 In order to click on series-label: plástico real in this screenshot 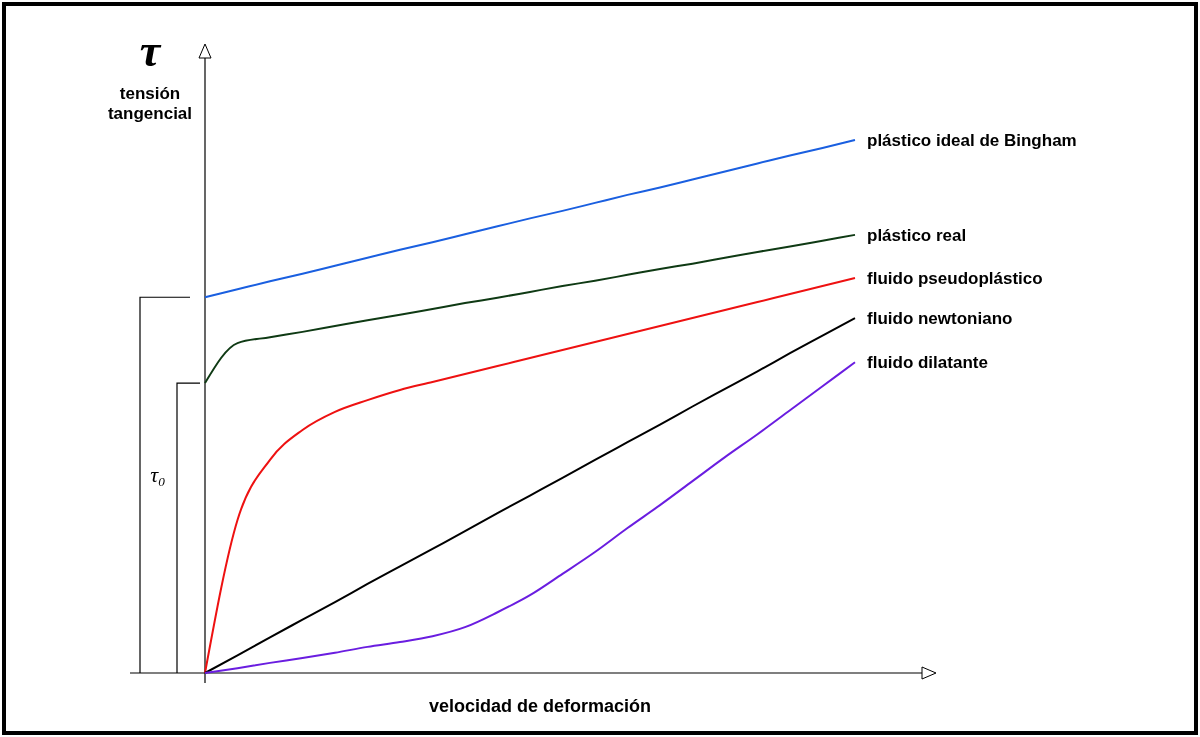, I will do `click(917, 235)`.